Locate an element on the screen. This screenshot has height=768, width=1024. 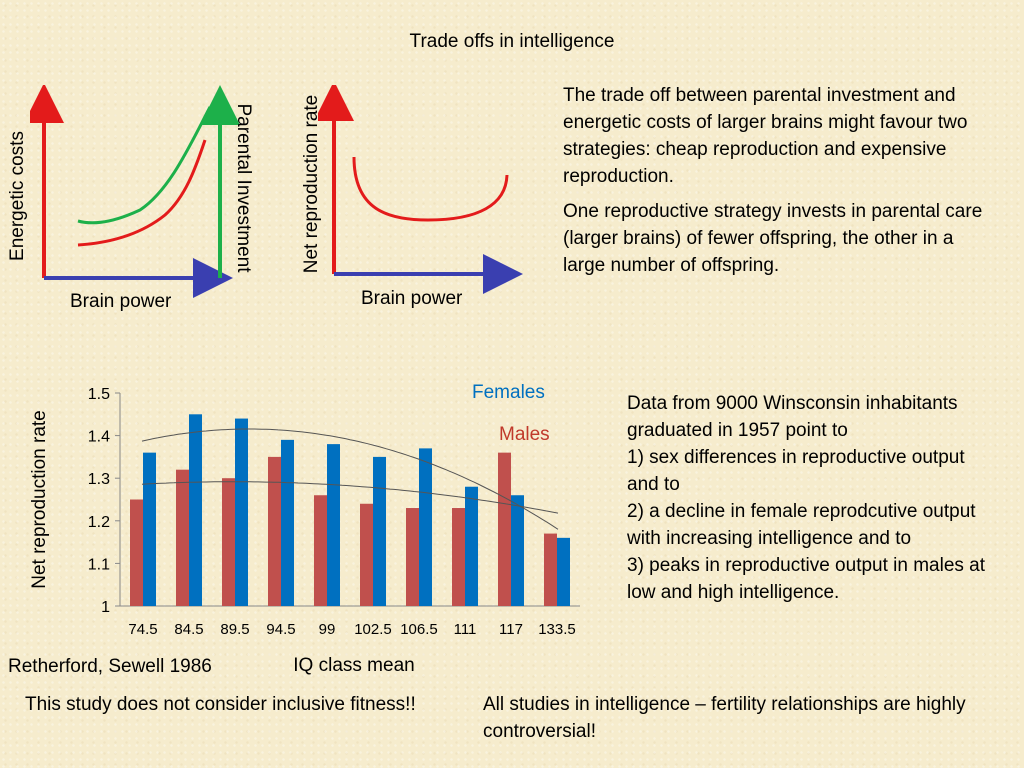
net-reproduction-diagram is located at coordinates (420, 189).